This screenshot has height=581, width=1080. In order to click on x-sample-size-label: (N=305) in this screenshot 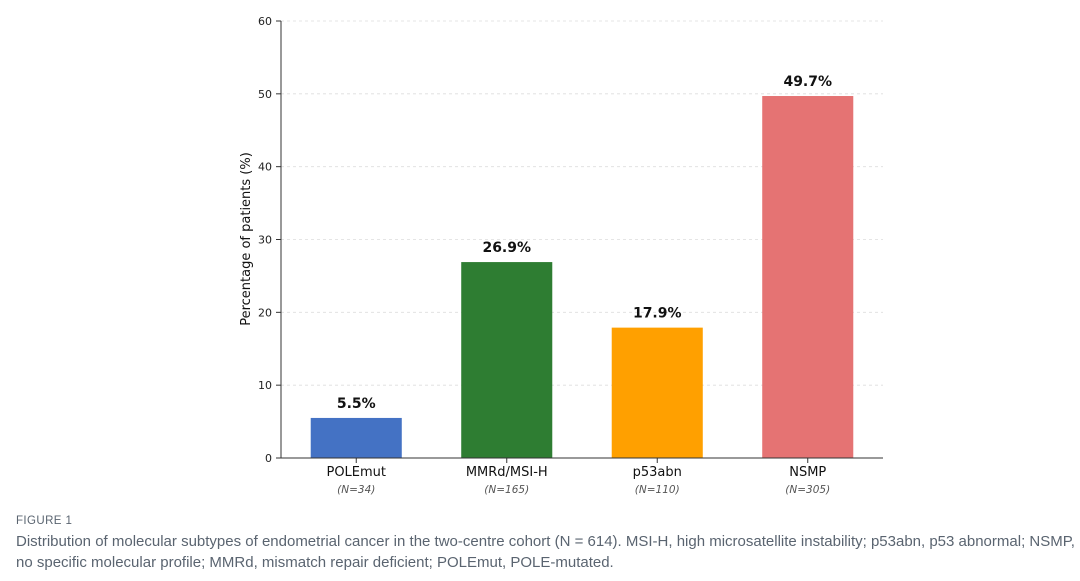, I will do `click(807, 490)`.